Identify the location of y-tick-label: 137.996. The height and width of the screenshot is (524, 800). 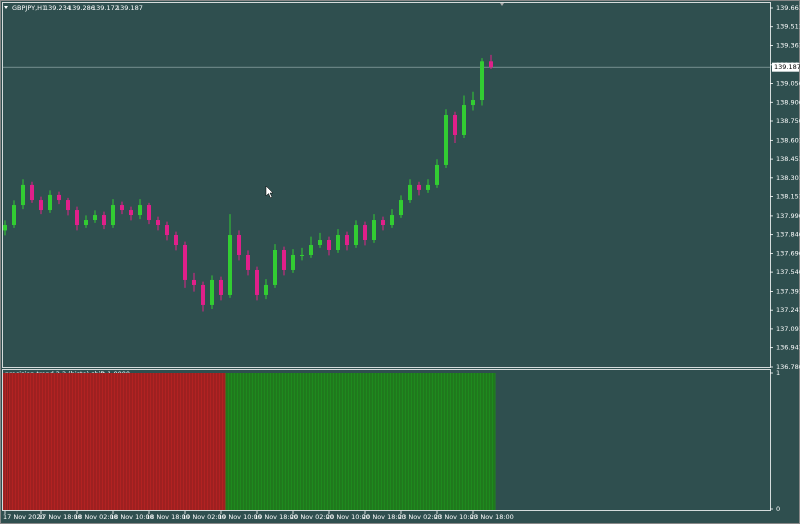
(788, 216).